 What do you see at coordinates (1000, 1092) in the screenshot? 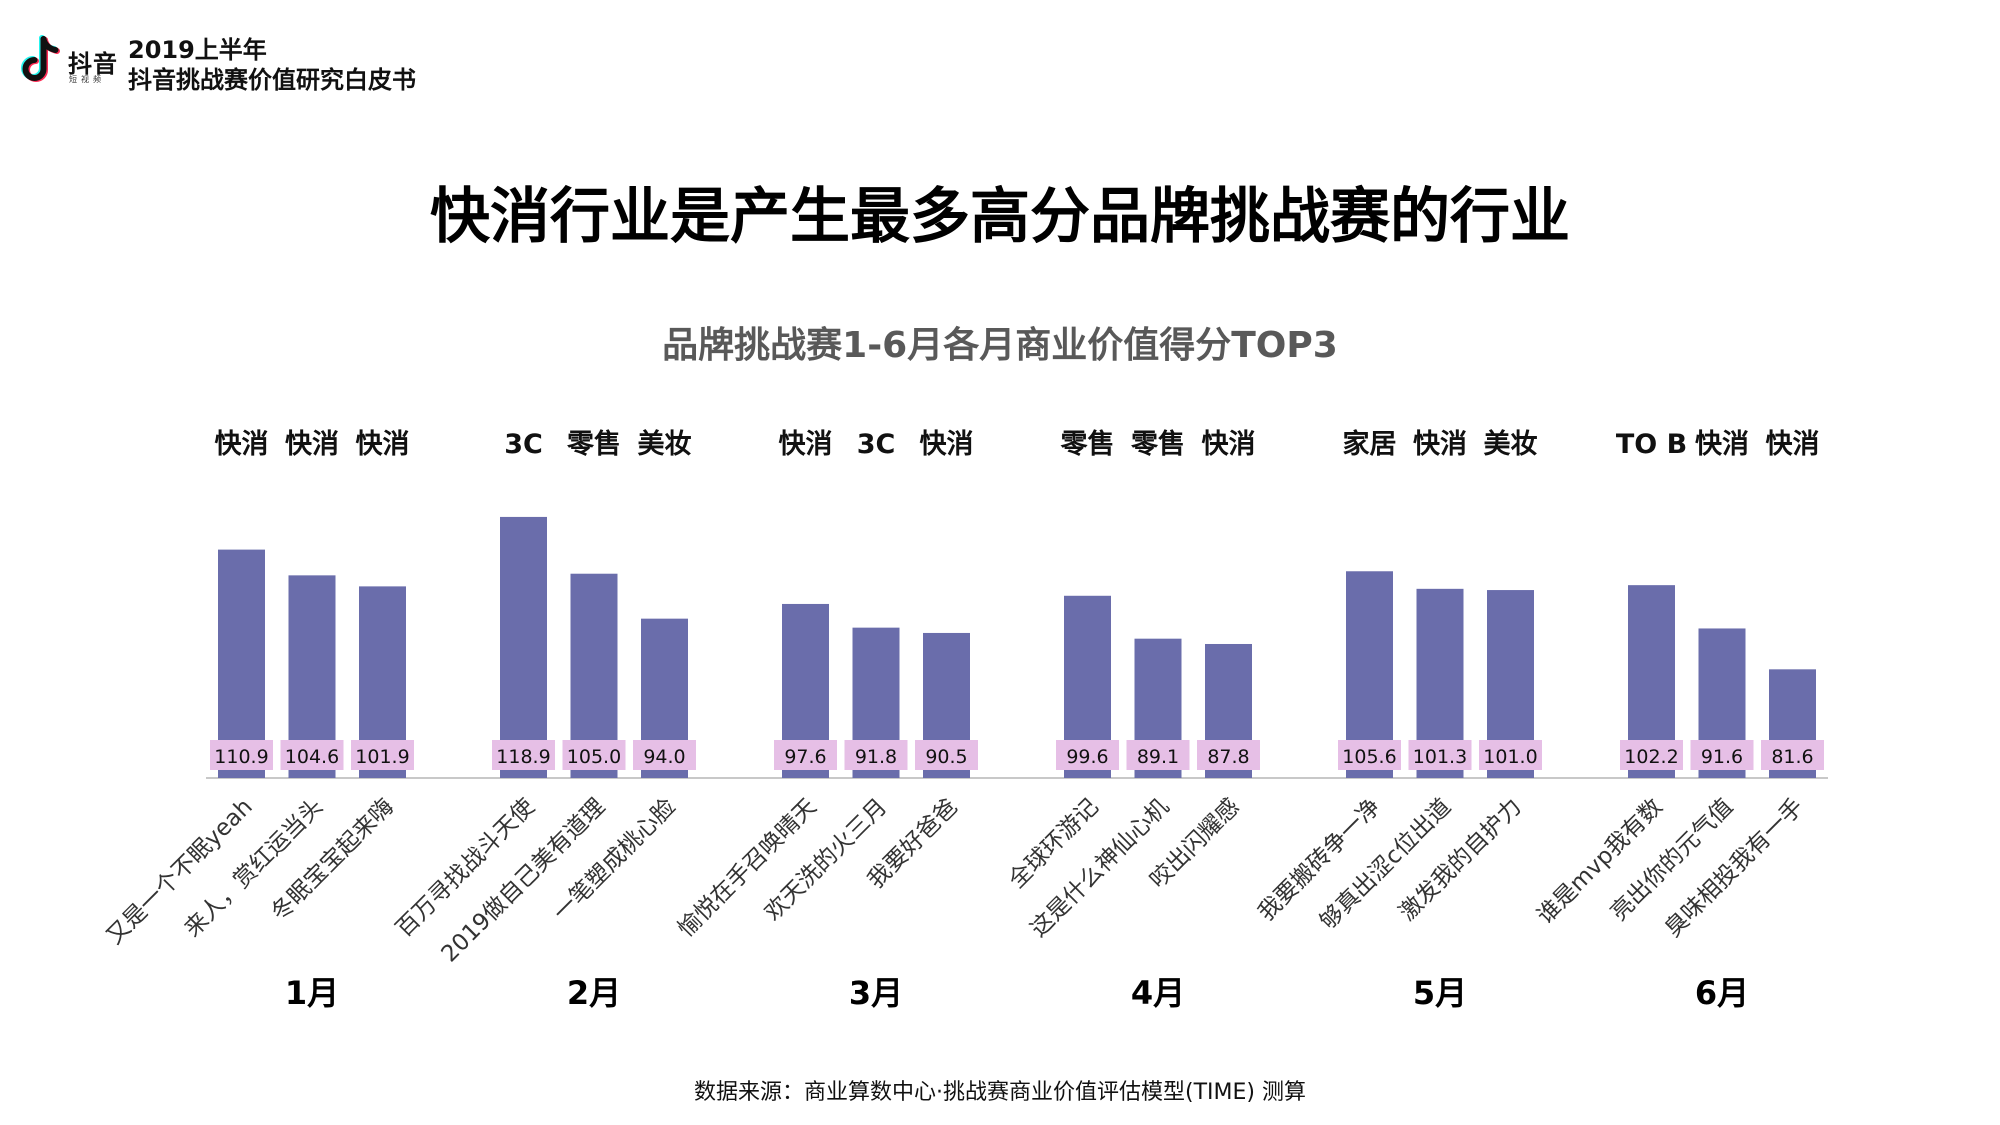
I see `data-source-note: 数据来源：商业算数中心·挑战赛商业价值评估模型(TIME) 测算` at bounding box center [1000, 1092].